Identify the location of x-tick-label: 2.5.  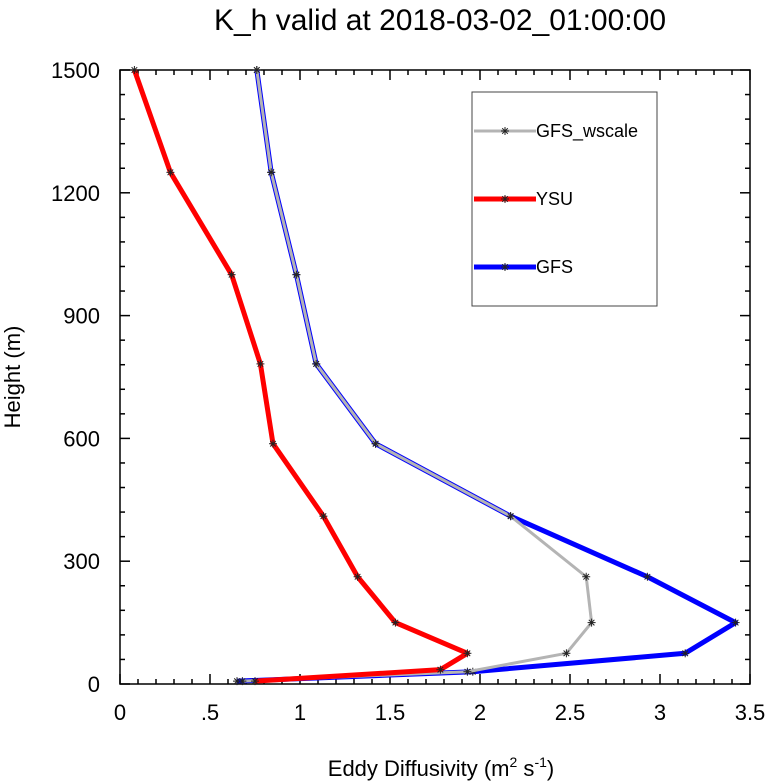
(570, 712).